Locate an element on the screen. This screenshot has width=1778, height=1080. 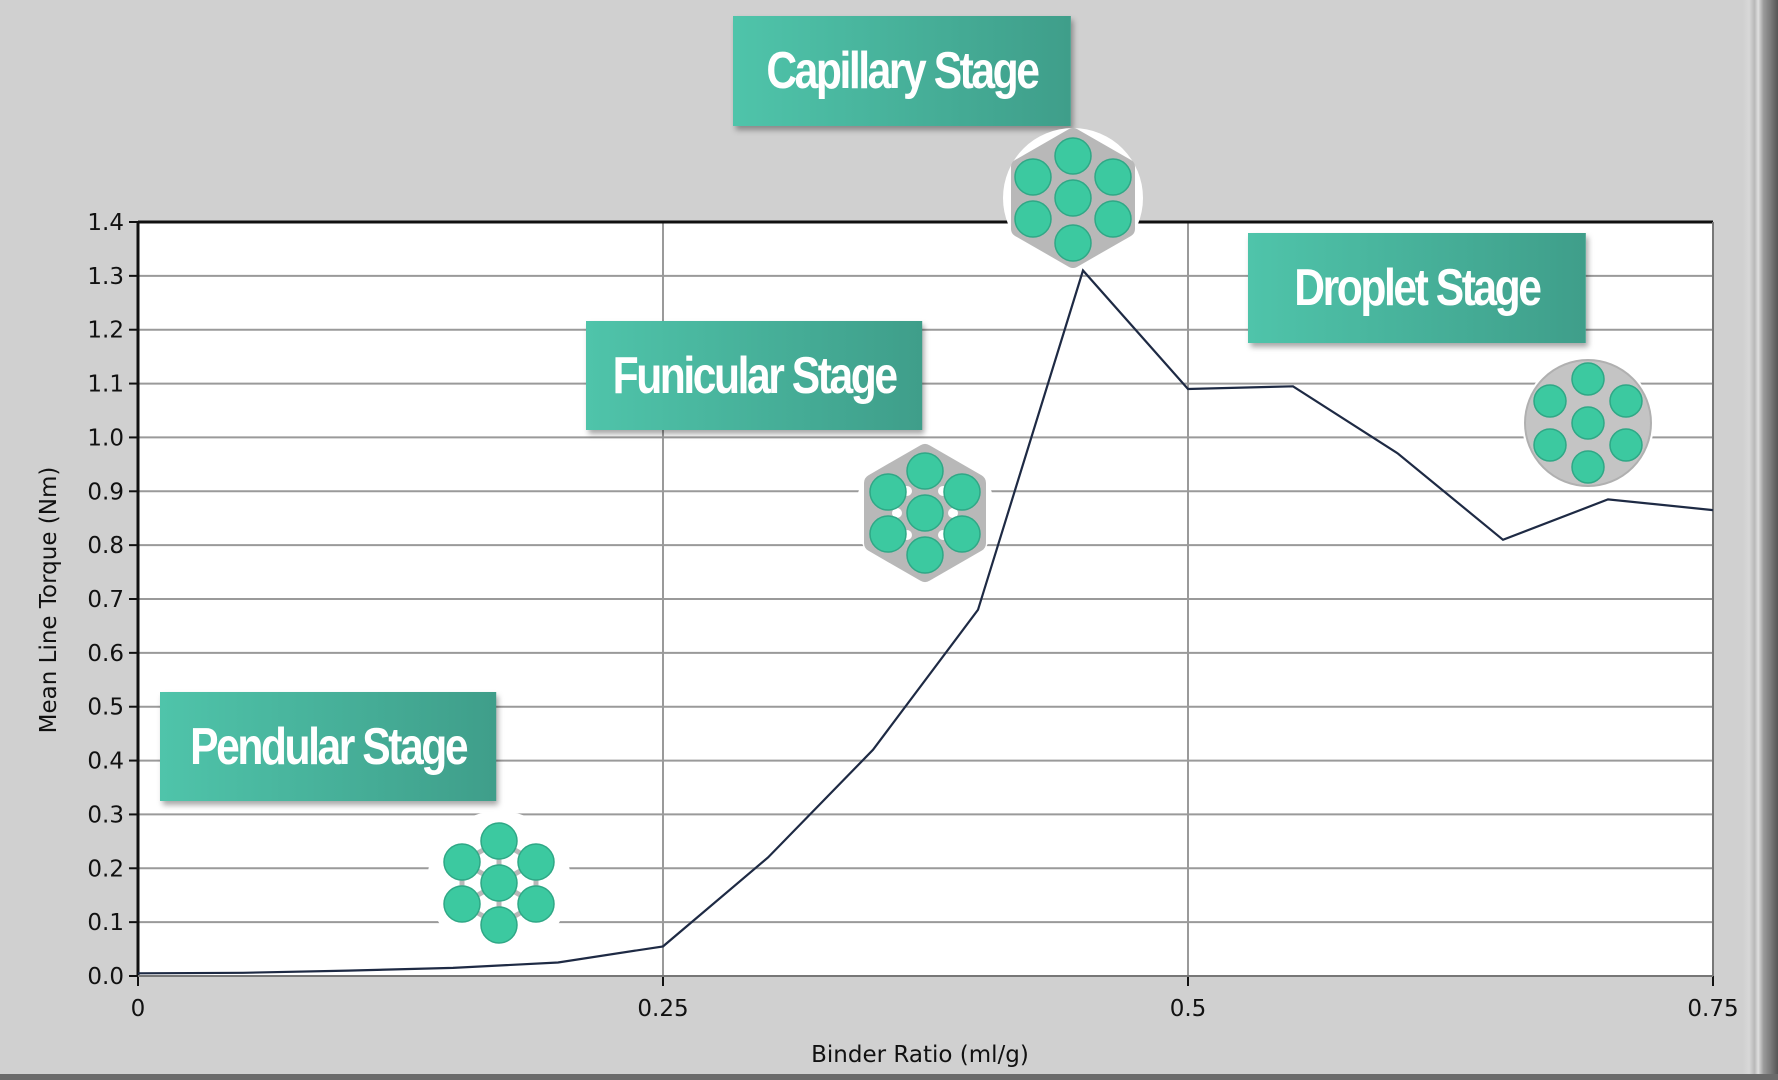
pendular-stage-label: Pendular Stage is located at coordinates (328, 746).